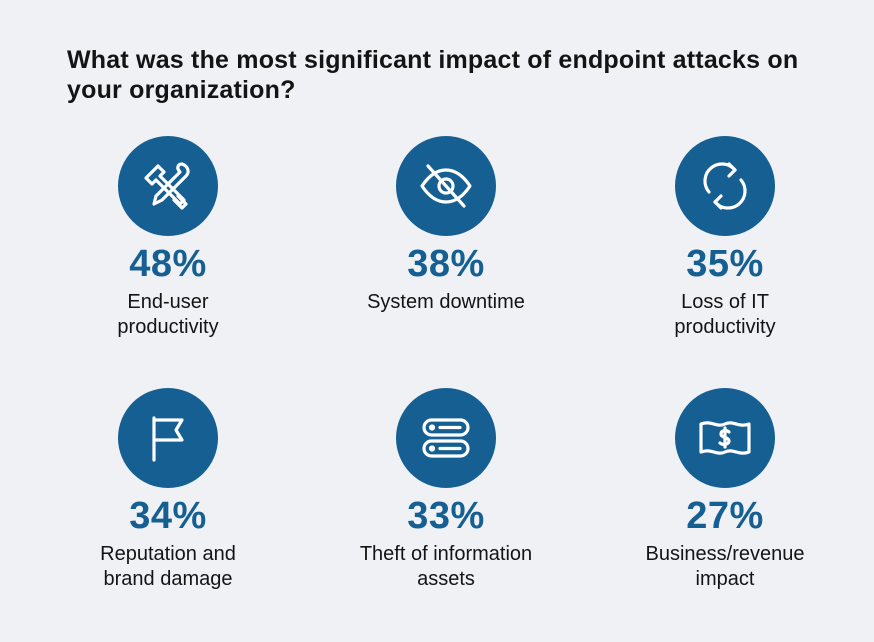 The width and height of the screenshot is (874, 642). What do you see at coordinates (725, 238) in the screenshot?
I see `stat-item: 35% Loss of IT productivity` at bounding box center [725, 238].